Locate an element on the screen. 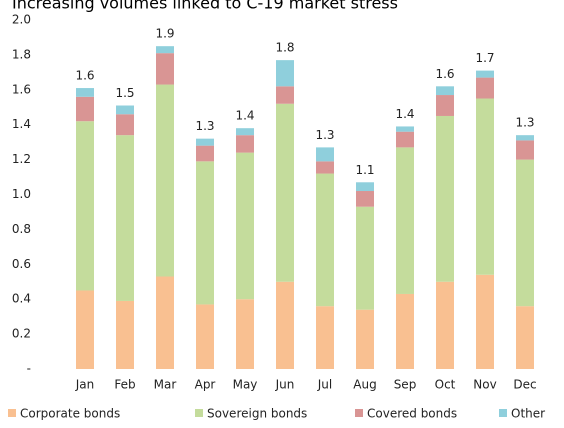  y-tick-label: 1.0 is located at coordinates (21, 194).